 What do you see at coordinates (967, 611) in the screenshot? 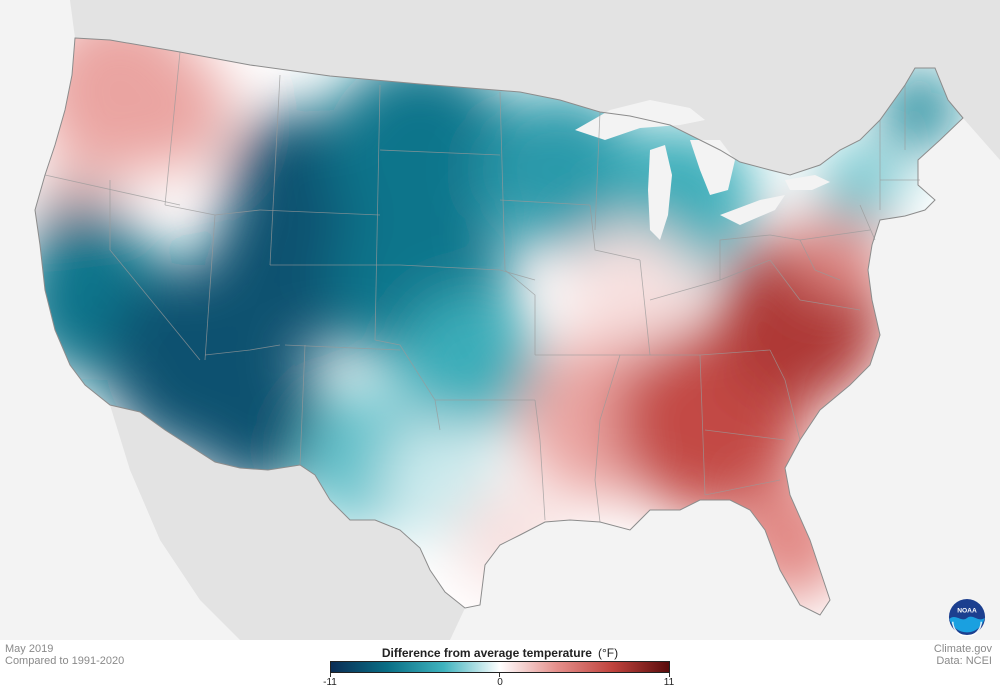
I see `noaa-logo-text: NOAA` at bounding box center [967, 611].